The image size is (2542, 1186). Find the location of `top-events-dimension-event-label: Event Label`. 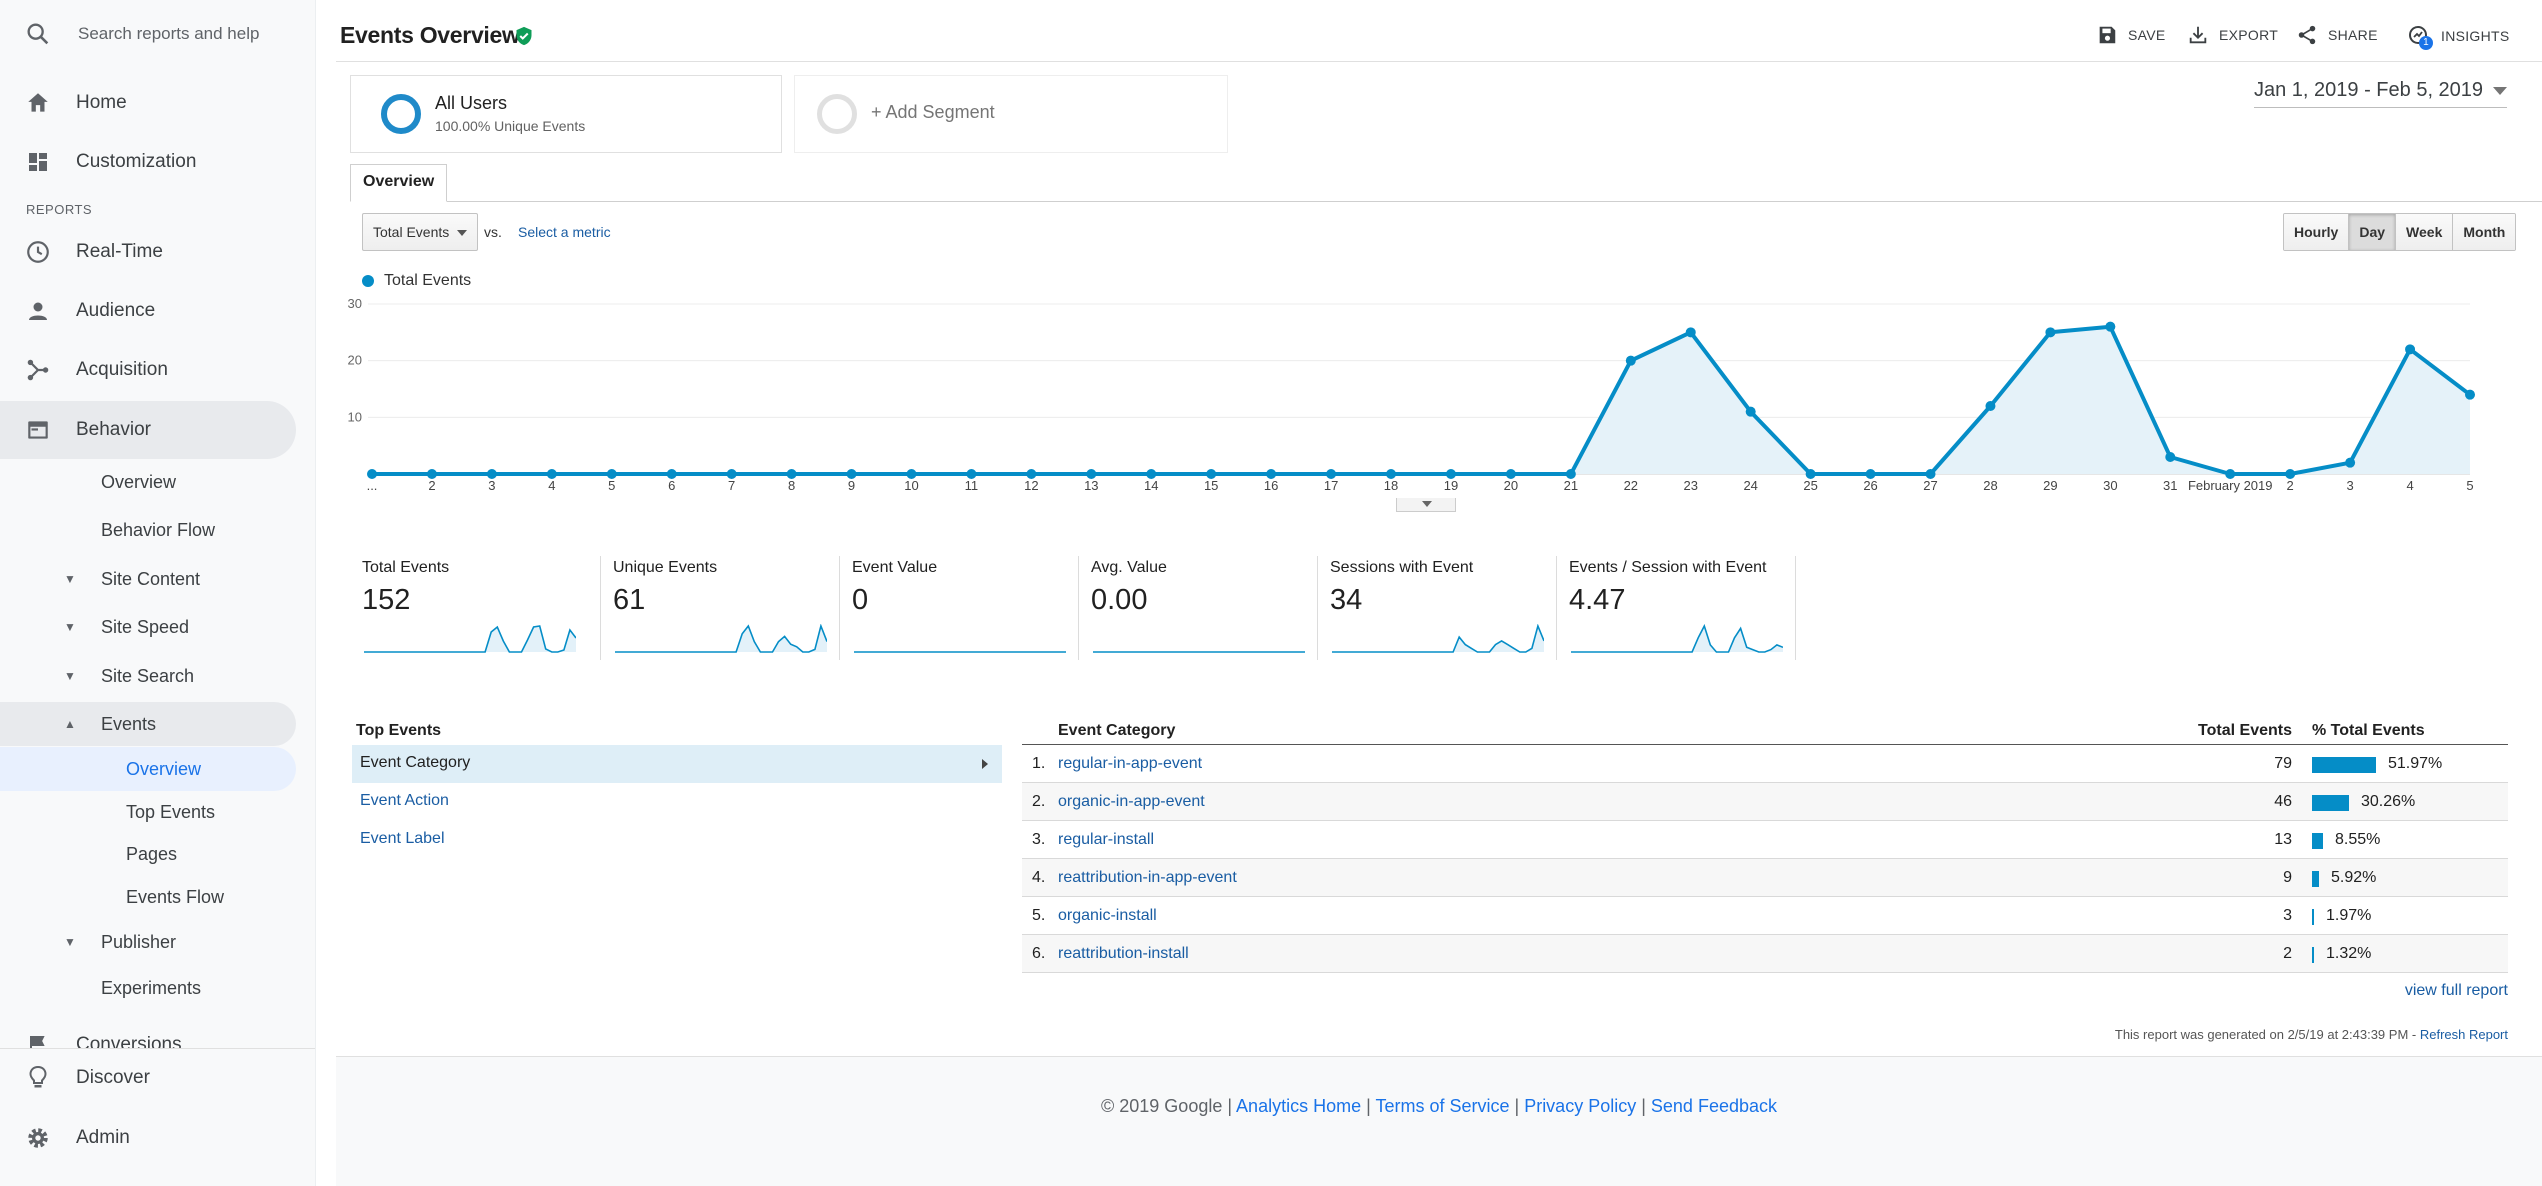

top-events-dimension-event-label: Event Label is located at coordinates (677, 840).